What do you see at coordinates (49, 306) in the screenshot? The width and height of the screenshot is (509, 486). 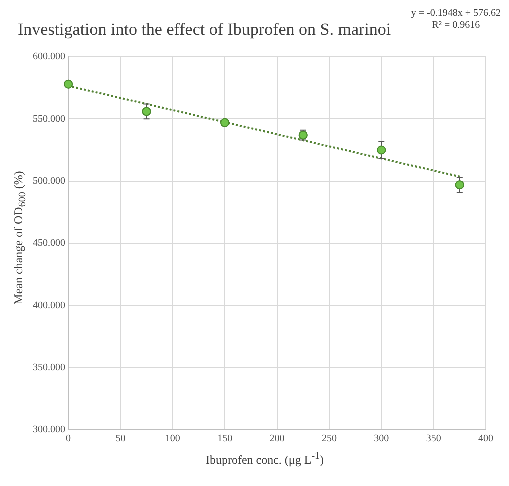 I see `y-tick-label: 400.000` at bounding box center [49, 306].